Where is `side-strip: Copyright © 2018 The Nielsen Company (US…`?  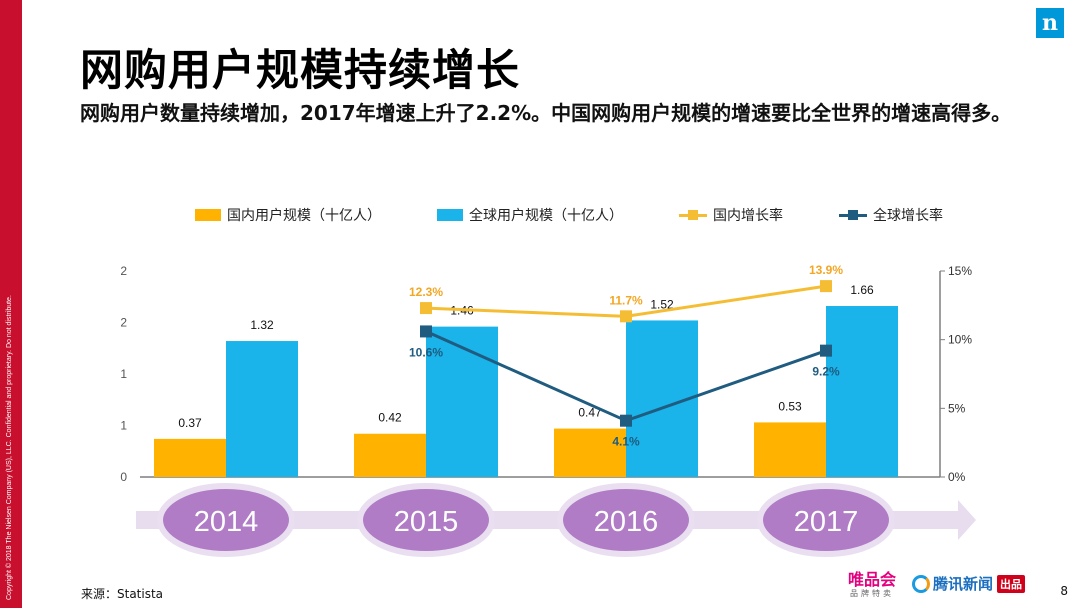
side-strip: Copyright © 2018 The Nielsen Company (US… is located at coordinates (11, 304).